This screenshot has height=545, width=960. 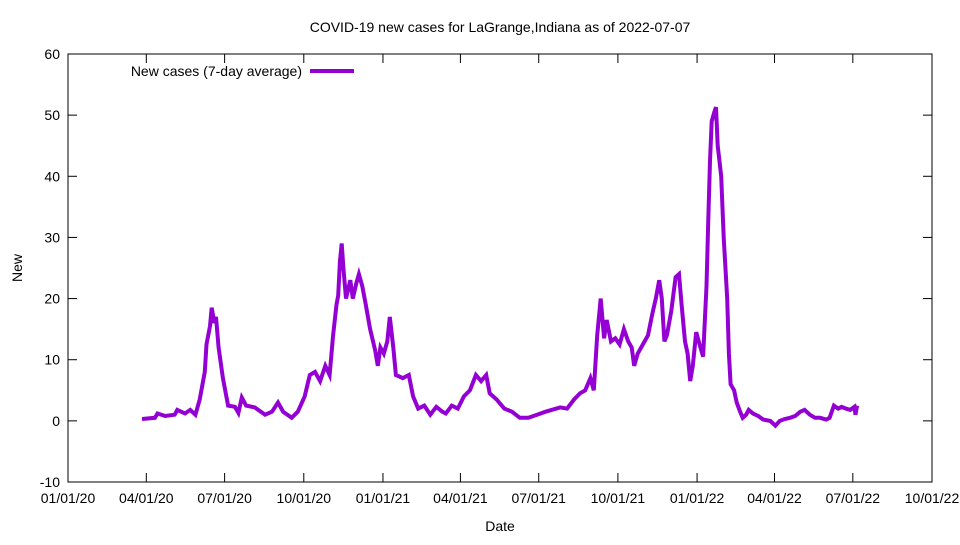 I want to click on x-tick-label: 10/01/22, so click(x=932, y=498).